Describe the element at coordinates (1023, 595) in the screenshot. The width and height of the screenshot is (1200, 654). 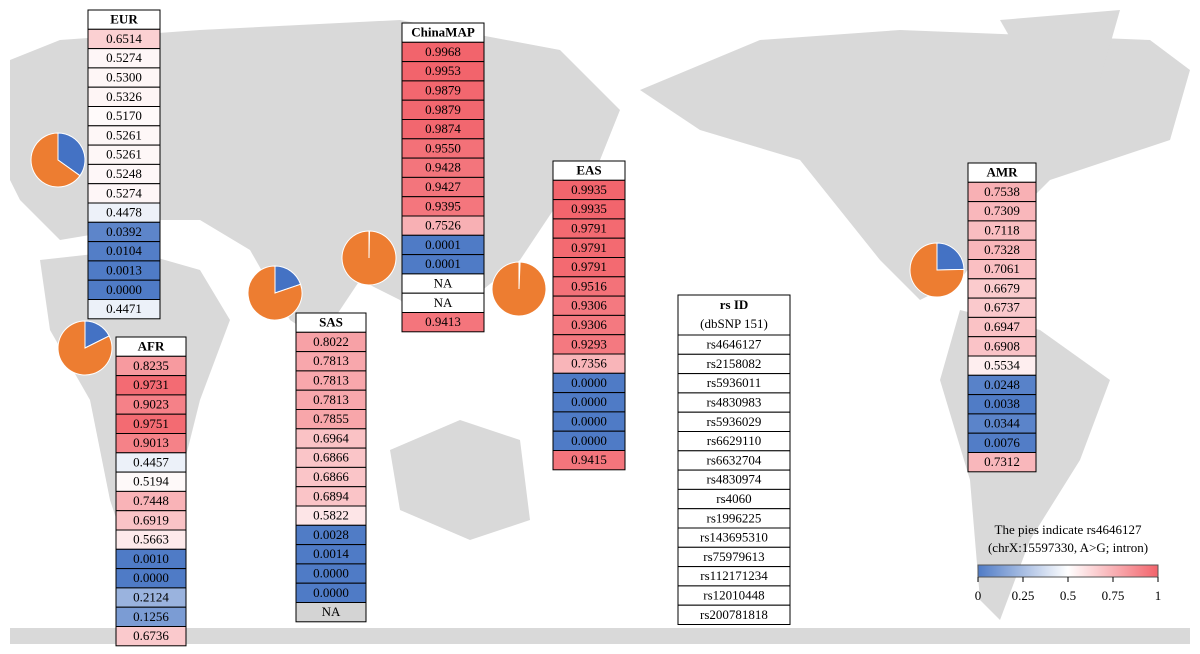
I see `legend-tick-label: 0.25` at that location.